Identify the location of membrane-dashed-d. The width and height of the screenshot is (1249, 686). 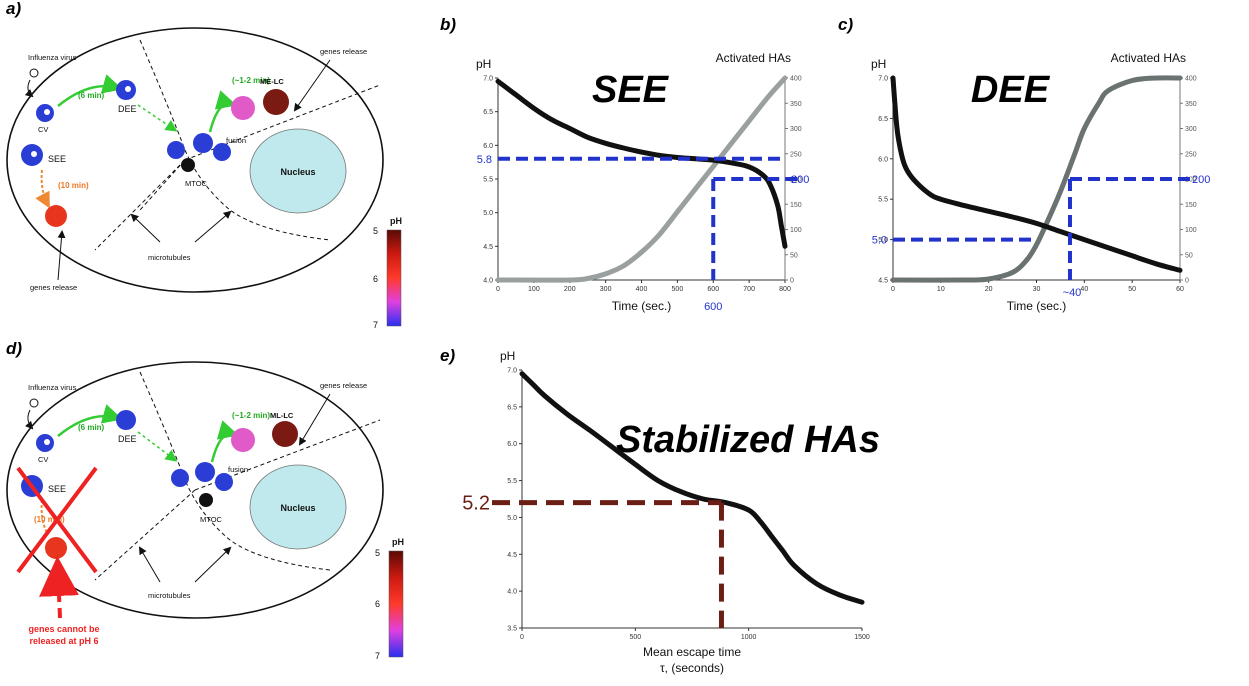
(235, 471).